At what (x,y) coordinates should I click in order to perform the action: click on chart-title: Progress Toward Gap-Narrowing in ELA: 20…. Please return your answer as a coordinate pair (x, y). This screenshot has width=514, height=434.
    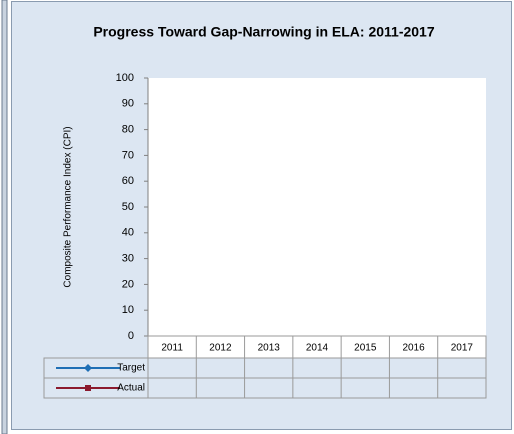
    Looking at the image, I should click on (263, 32).